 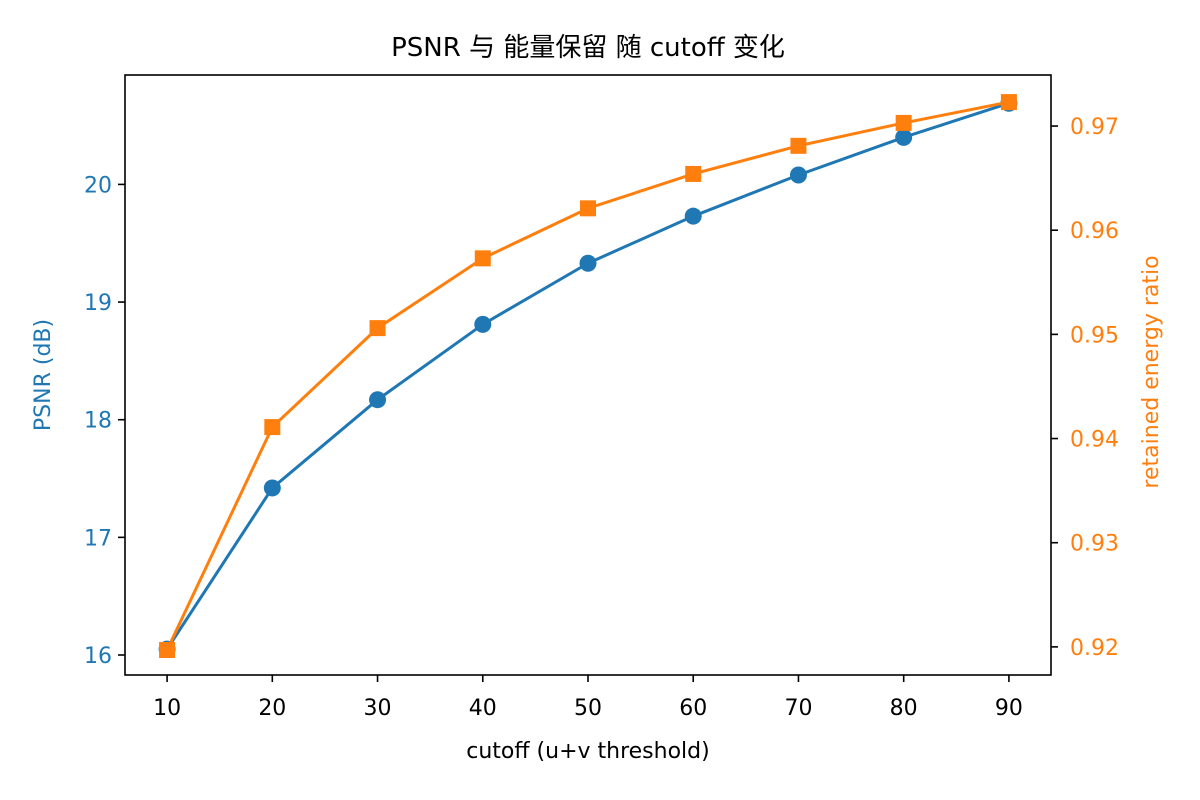 I want to click on y-right-tick-label: 0.95, so click(x=1094, y=335).